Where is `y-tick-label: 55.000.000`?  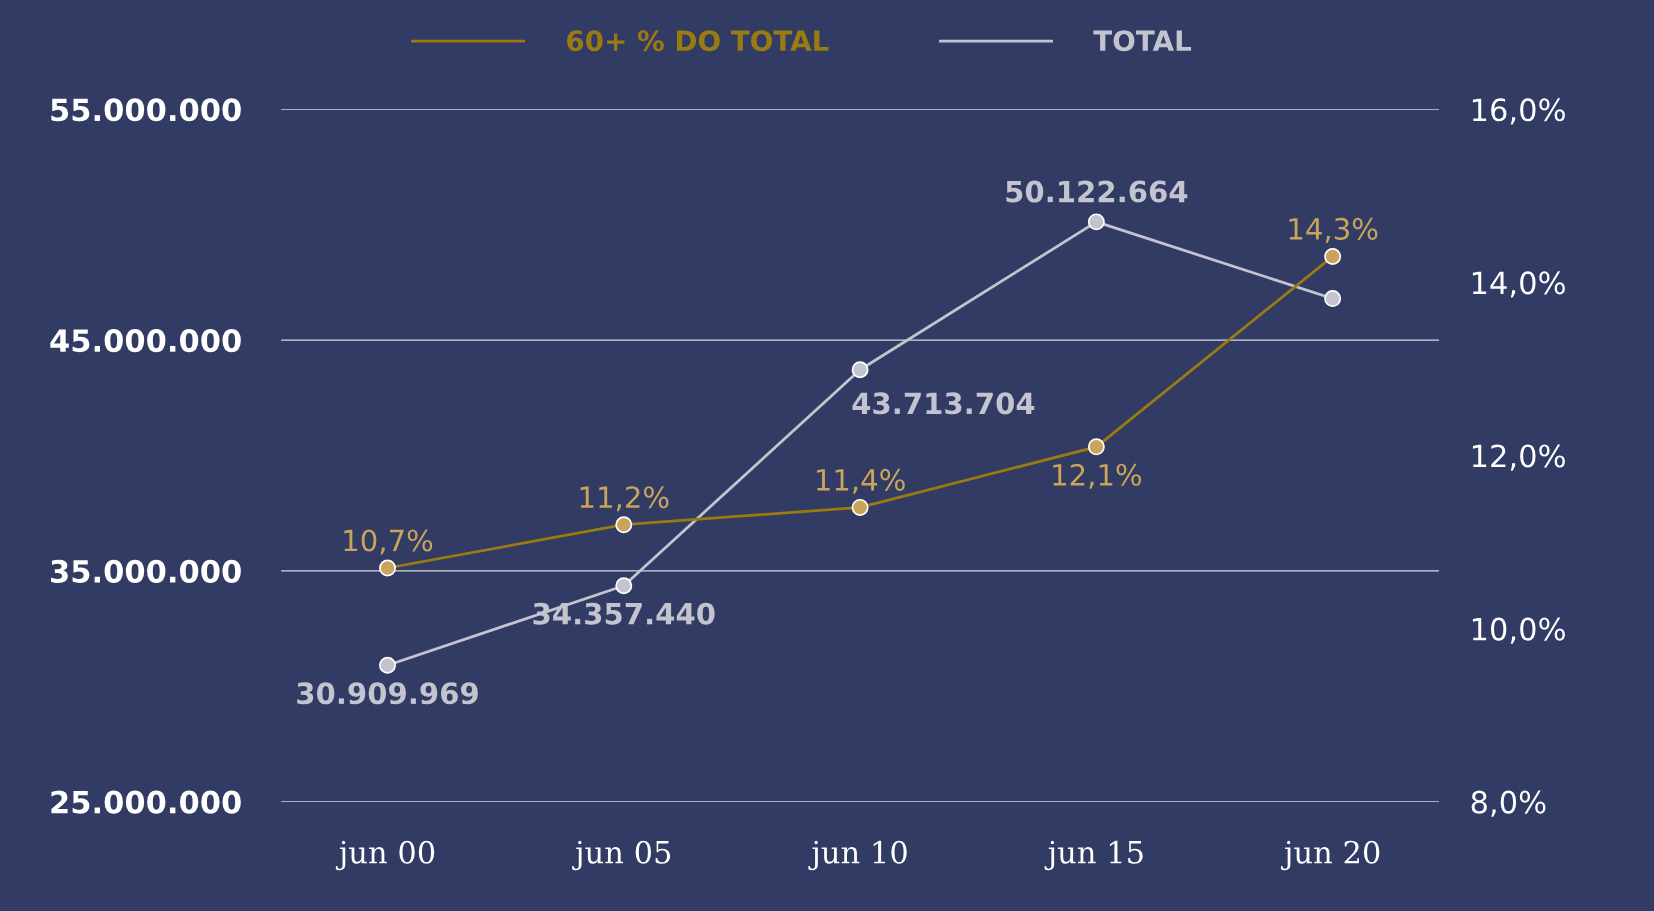 y-tick-label: 55.000.000 is located at coordinates (146, 110).